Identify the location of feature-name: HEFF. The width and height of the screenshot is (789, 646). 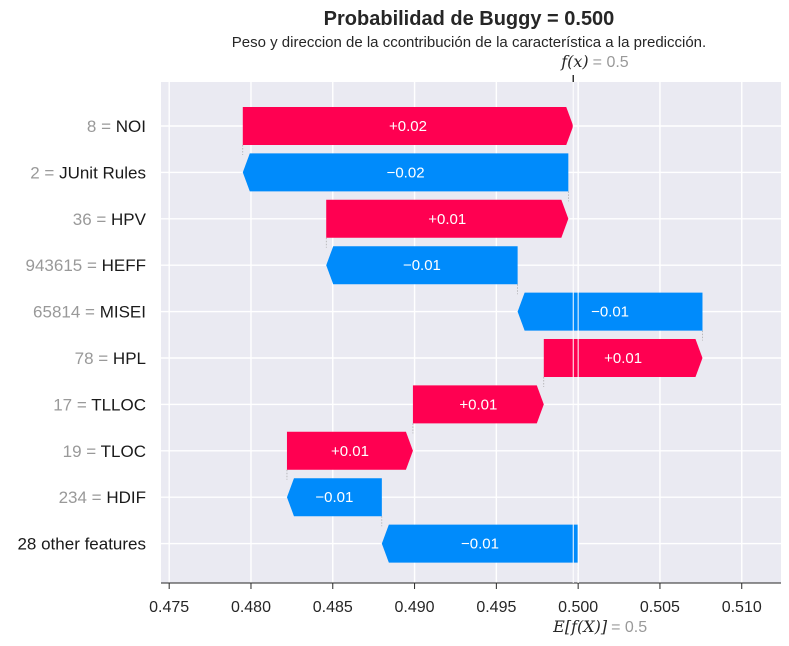
(124, 265).